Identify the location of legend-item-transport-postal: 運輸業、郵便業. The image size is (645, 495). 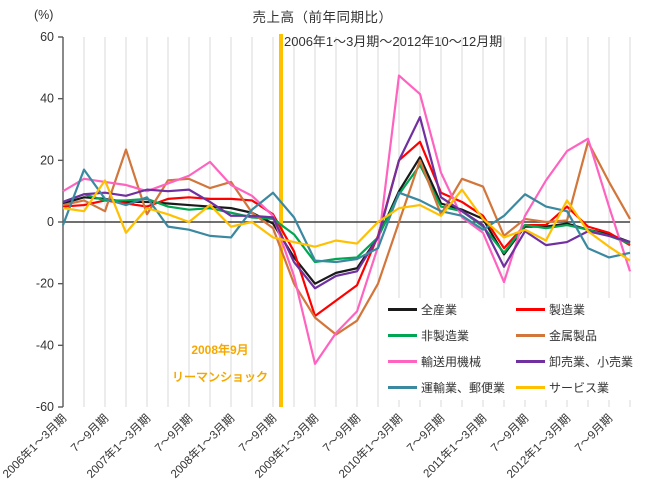
(452, 387).